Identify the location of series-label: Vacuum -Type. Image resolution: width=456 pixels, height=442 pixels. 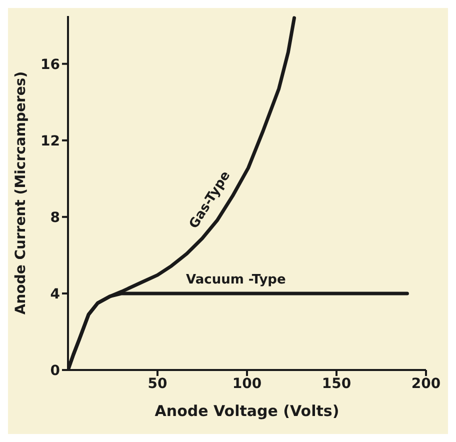
(236, 280).